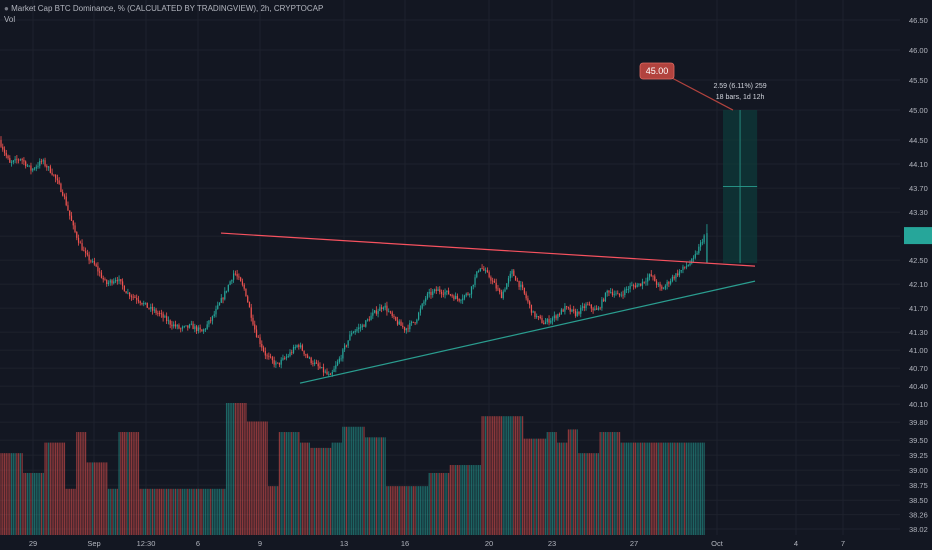 This screenshot has width=932, height=550. Describe the element at coordinates (918, 500) in the screenshot. I see `price-tick-label: 38.50` at that location.